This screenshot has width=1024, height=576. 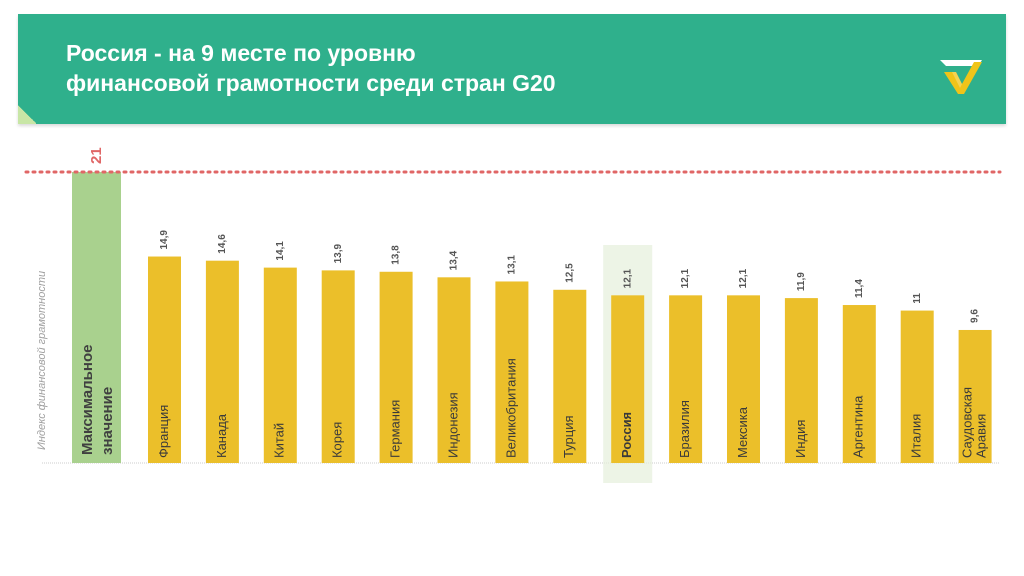 I want to click on bar-value-label: 12,5, so click(x=569, y=273).